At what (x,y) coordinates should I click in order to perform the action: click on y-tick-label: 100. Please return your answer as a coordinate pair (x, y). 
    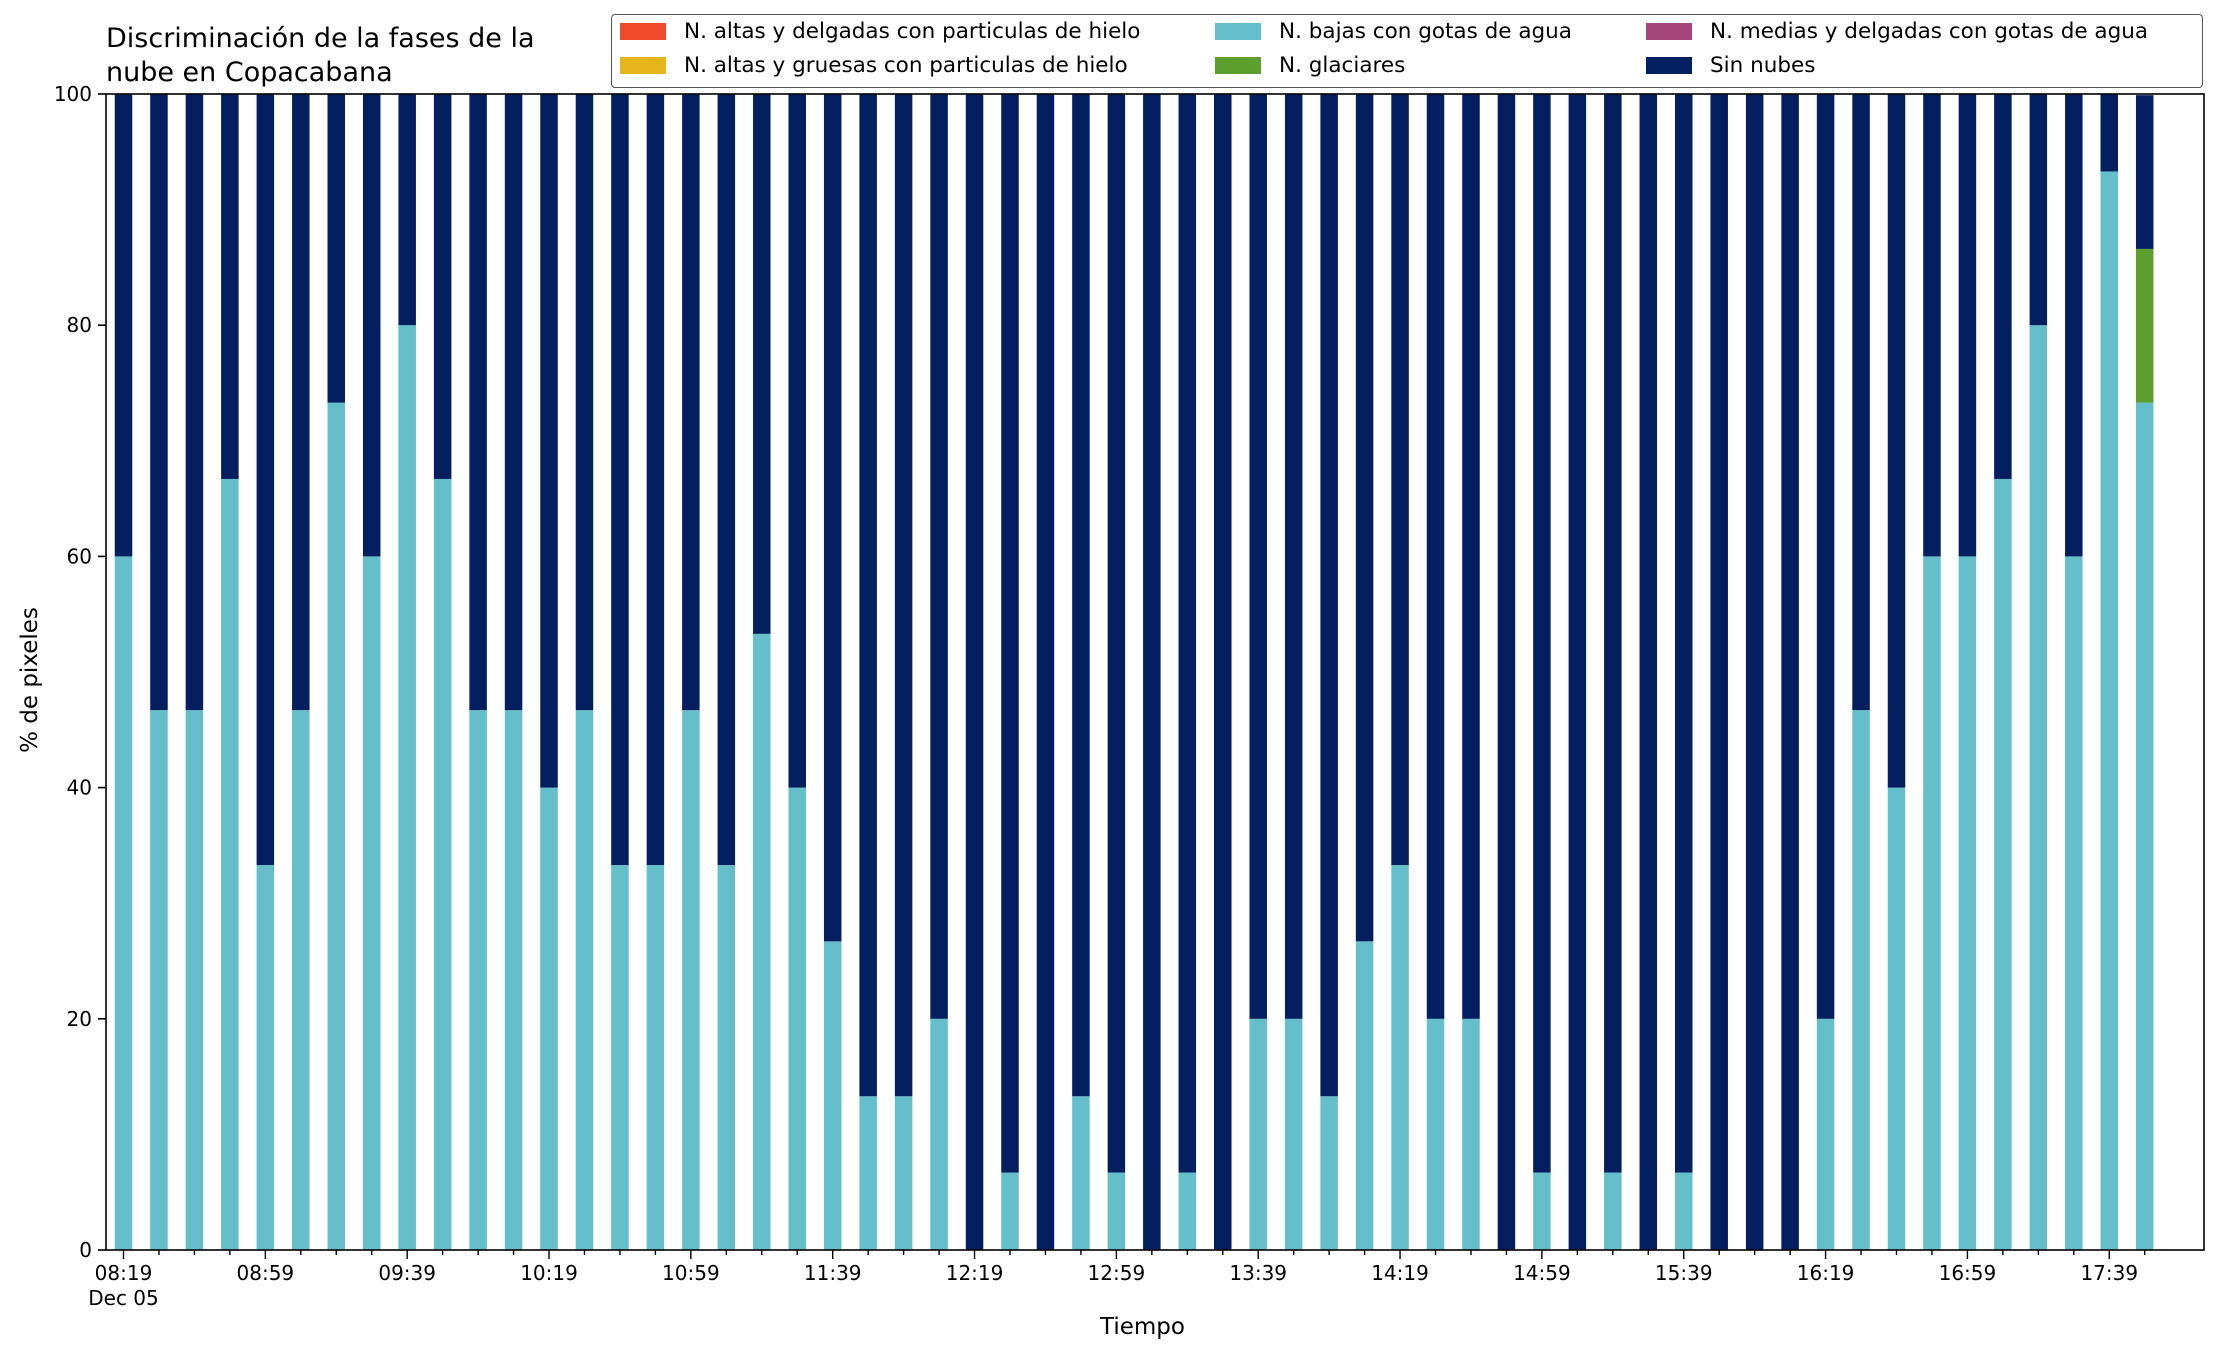
    Looking at the image, I should click on (73, 94).